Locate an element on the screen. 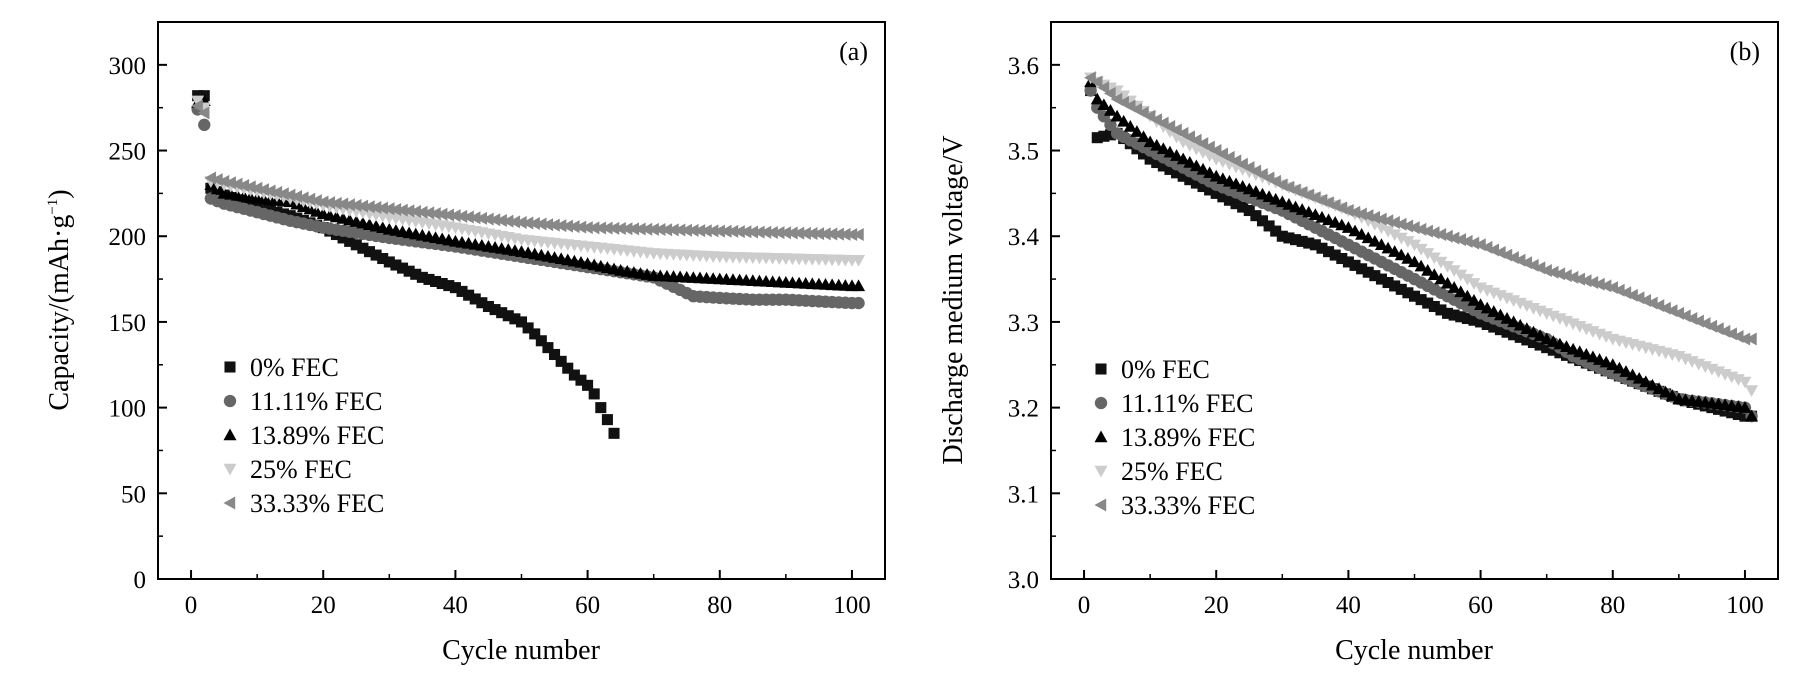 The image size is (1816, 690). series is located at coordinates (527, 170).